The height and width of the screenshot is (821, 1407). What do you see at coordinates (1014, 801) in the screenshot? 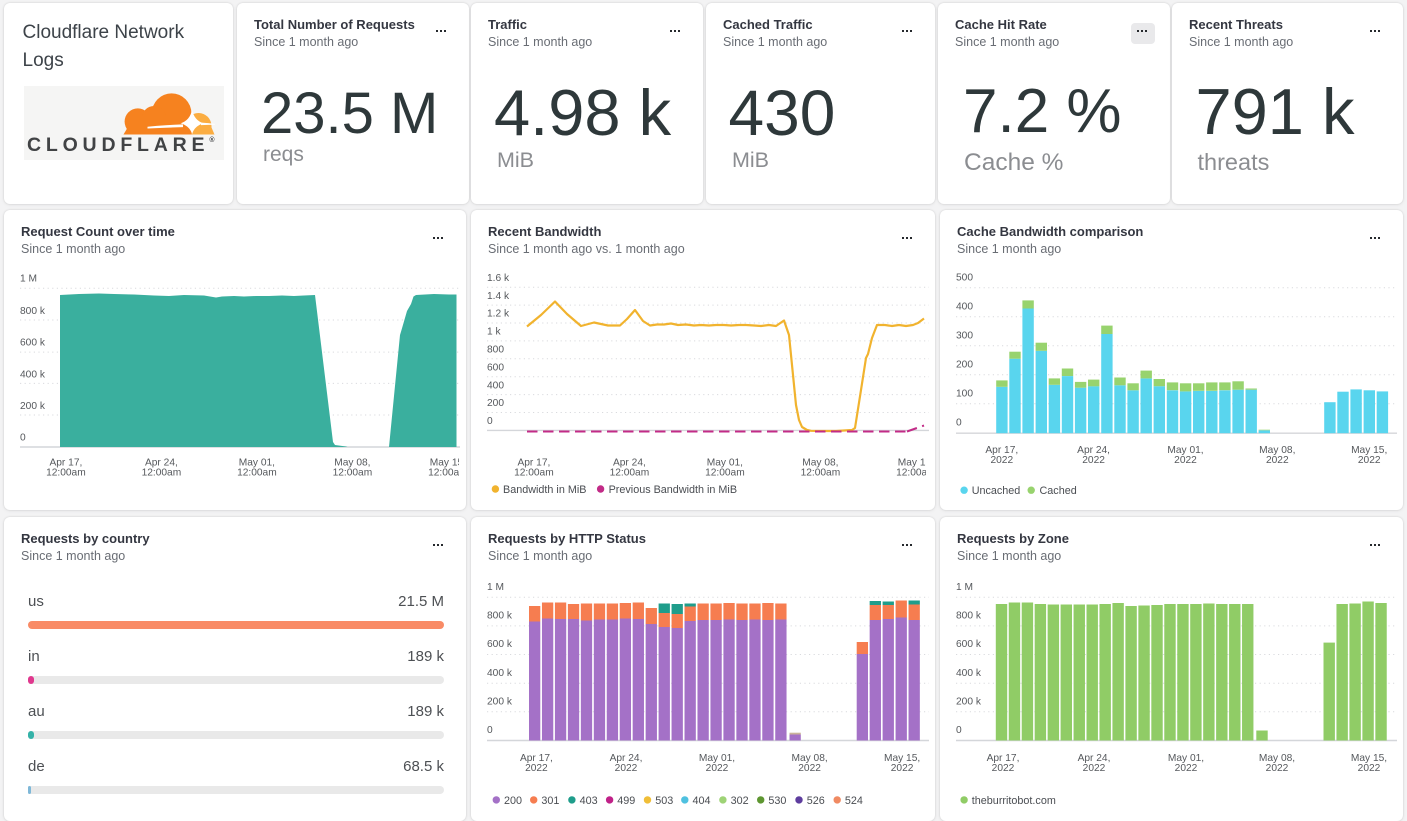
I see `svg-text: theburritobot.com` at bounding box center [1014, 801].